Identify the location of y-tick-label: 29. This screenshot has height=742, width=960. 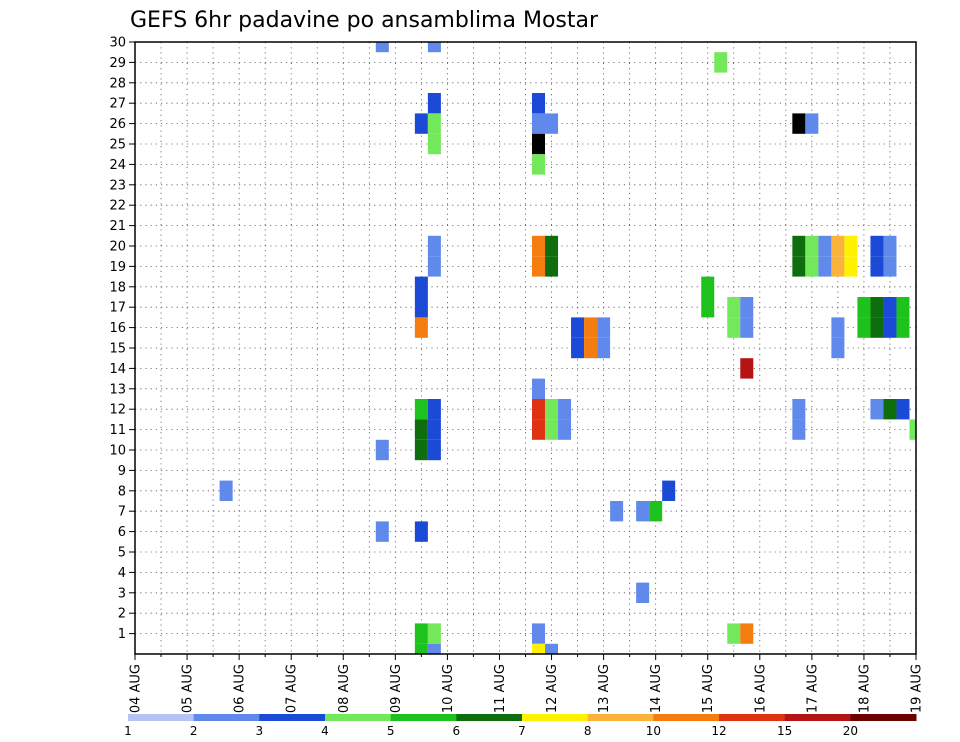
(117, 63).